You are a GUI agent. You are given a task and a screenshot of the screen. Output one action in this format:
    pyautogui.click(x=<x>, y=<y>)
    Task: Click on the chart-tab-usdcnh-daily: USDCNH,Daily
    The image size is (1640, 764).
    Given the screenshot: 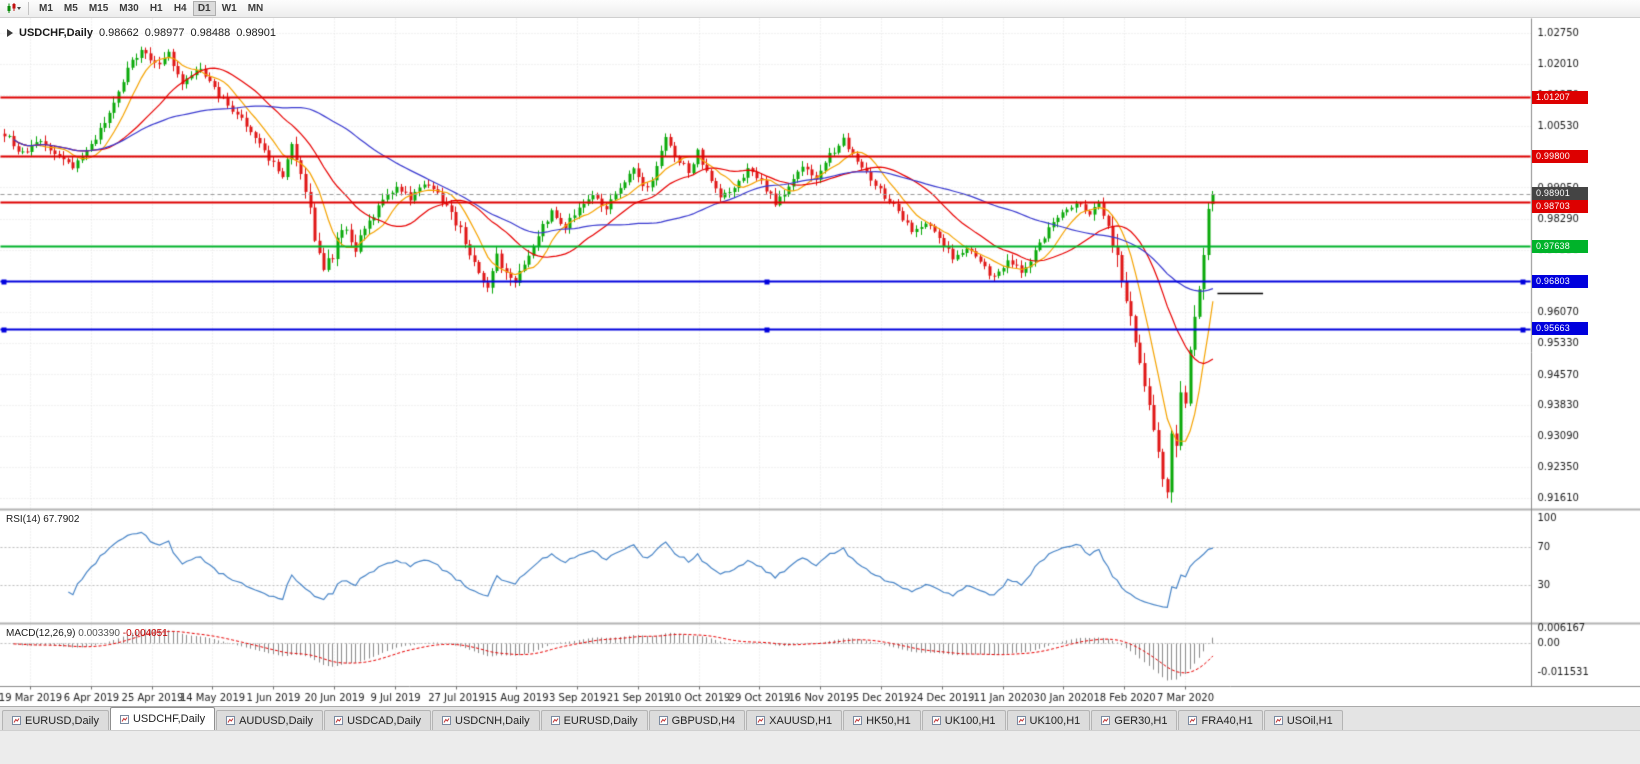 What is the action you would take?
    pyautogui.click(x=486, y=720)
    